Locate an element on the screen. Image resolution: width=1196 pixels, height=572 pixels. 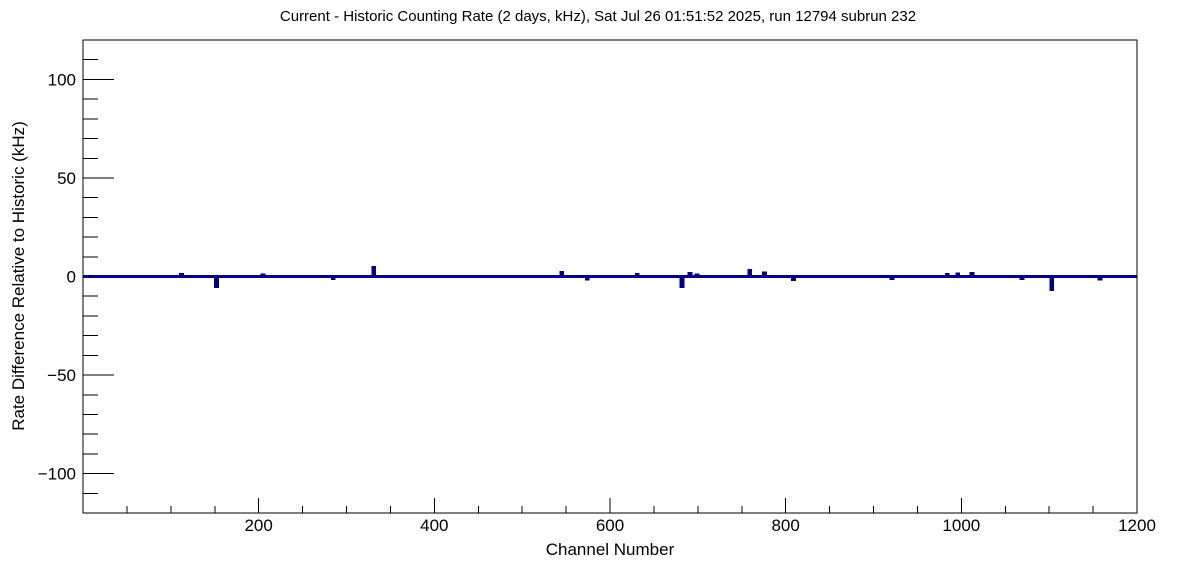
svg-text: −50 is located at coordinates (61, 375).